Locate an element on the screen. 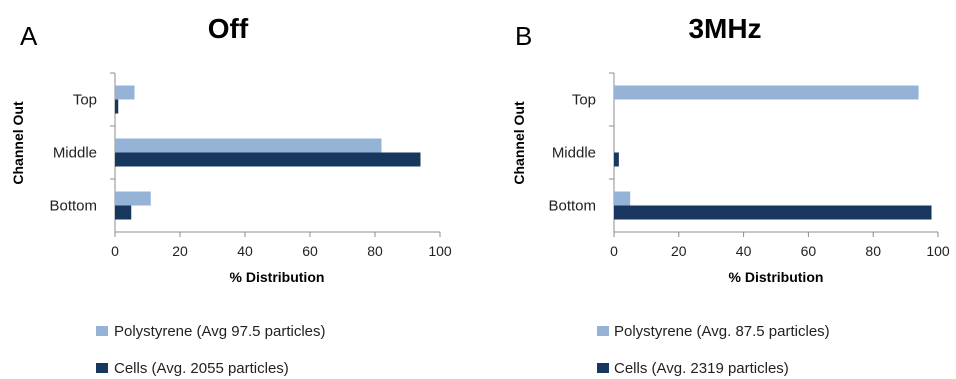  panel-label: A is located at coordinates (29, 36).